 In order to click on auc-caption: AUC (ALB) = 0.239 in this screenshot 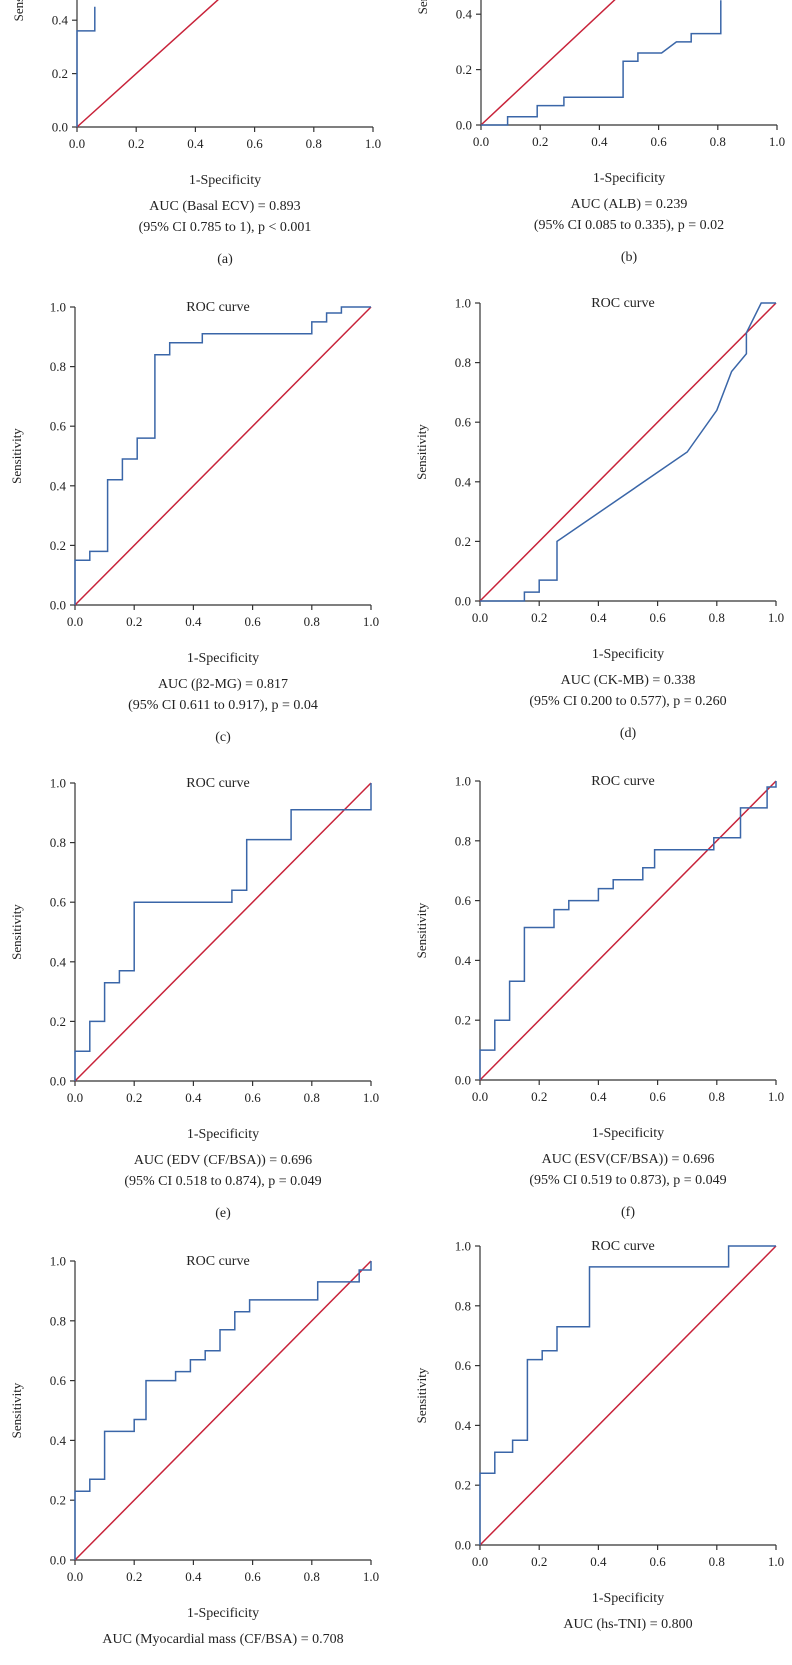, I will do `click(629, 204)`.